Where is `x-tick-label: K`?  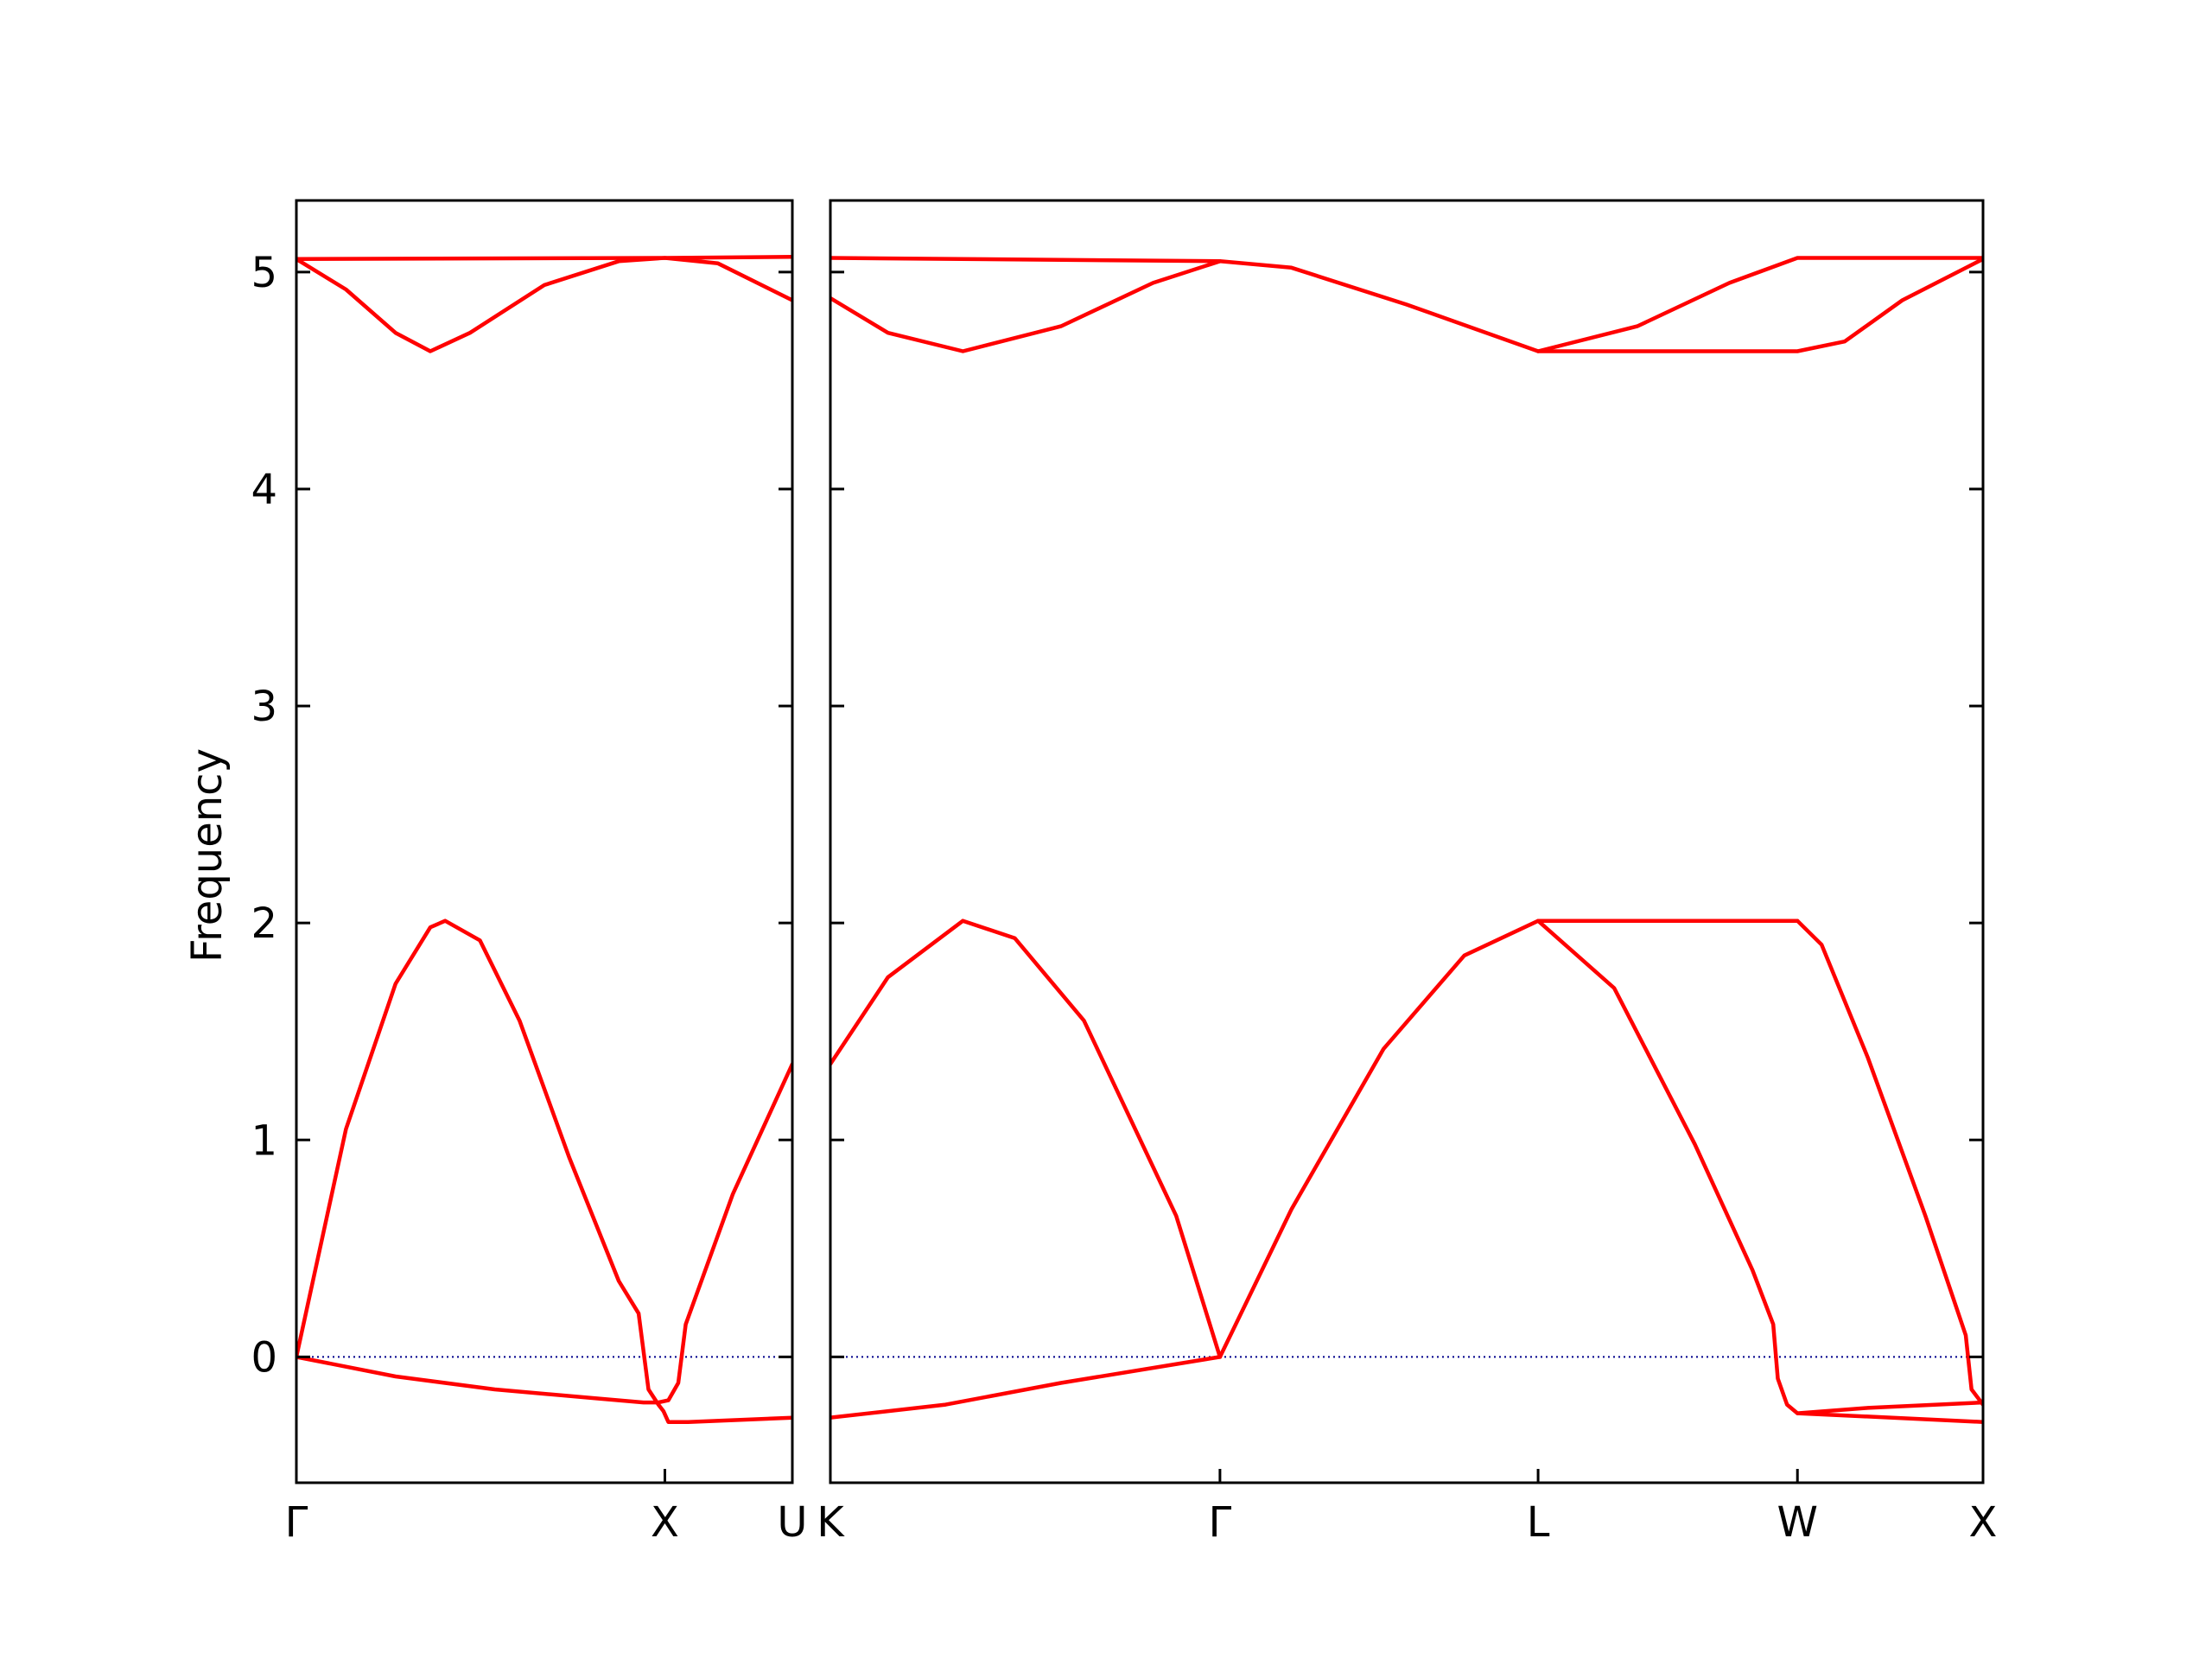
x-tick-label: K is located at coordinates (831, 1522).